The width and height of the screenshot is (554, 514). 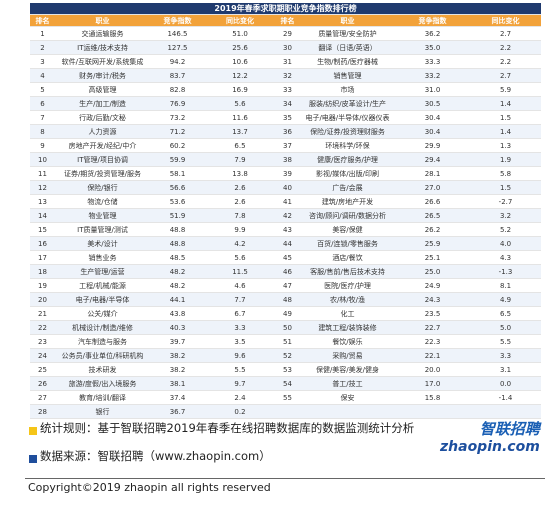 I want to click on table-row: 18 生产管理/运营 48.2 11.5 46 客服/售前/售后技术支持 25.0 -1.3, so click(x=286, y=271).